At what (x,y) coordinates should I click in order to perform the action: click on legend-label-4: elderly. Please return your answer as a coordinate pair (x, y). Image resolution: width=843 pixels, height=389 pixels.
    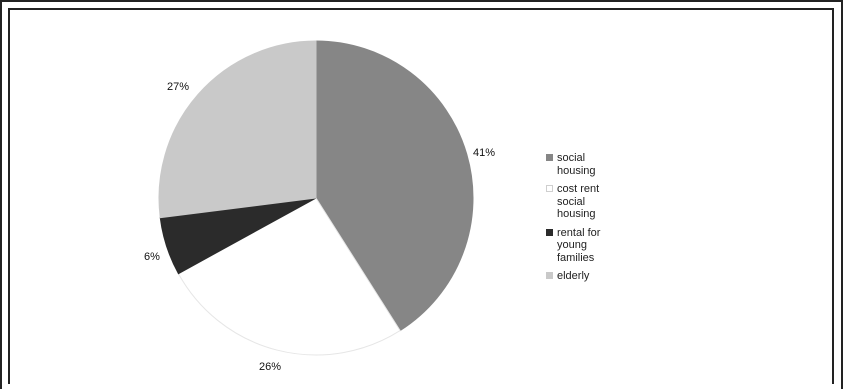
    Looking at the image, I should click on (573, 276).